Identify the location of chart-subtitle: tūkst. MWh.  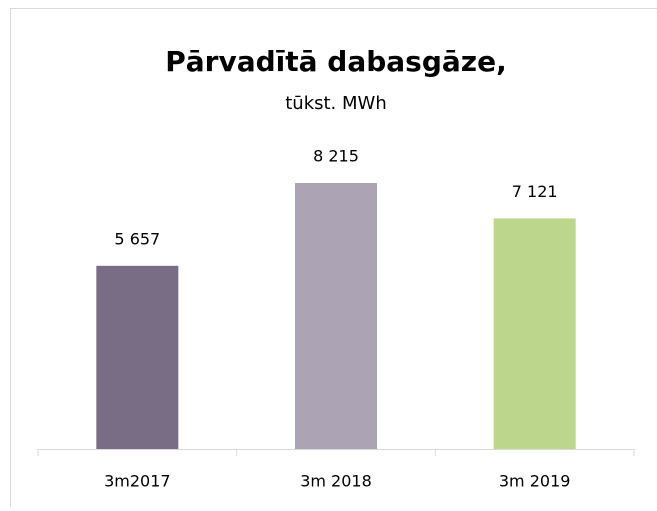
(336, 103).